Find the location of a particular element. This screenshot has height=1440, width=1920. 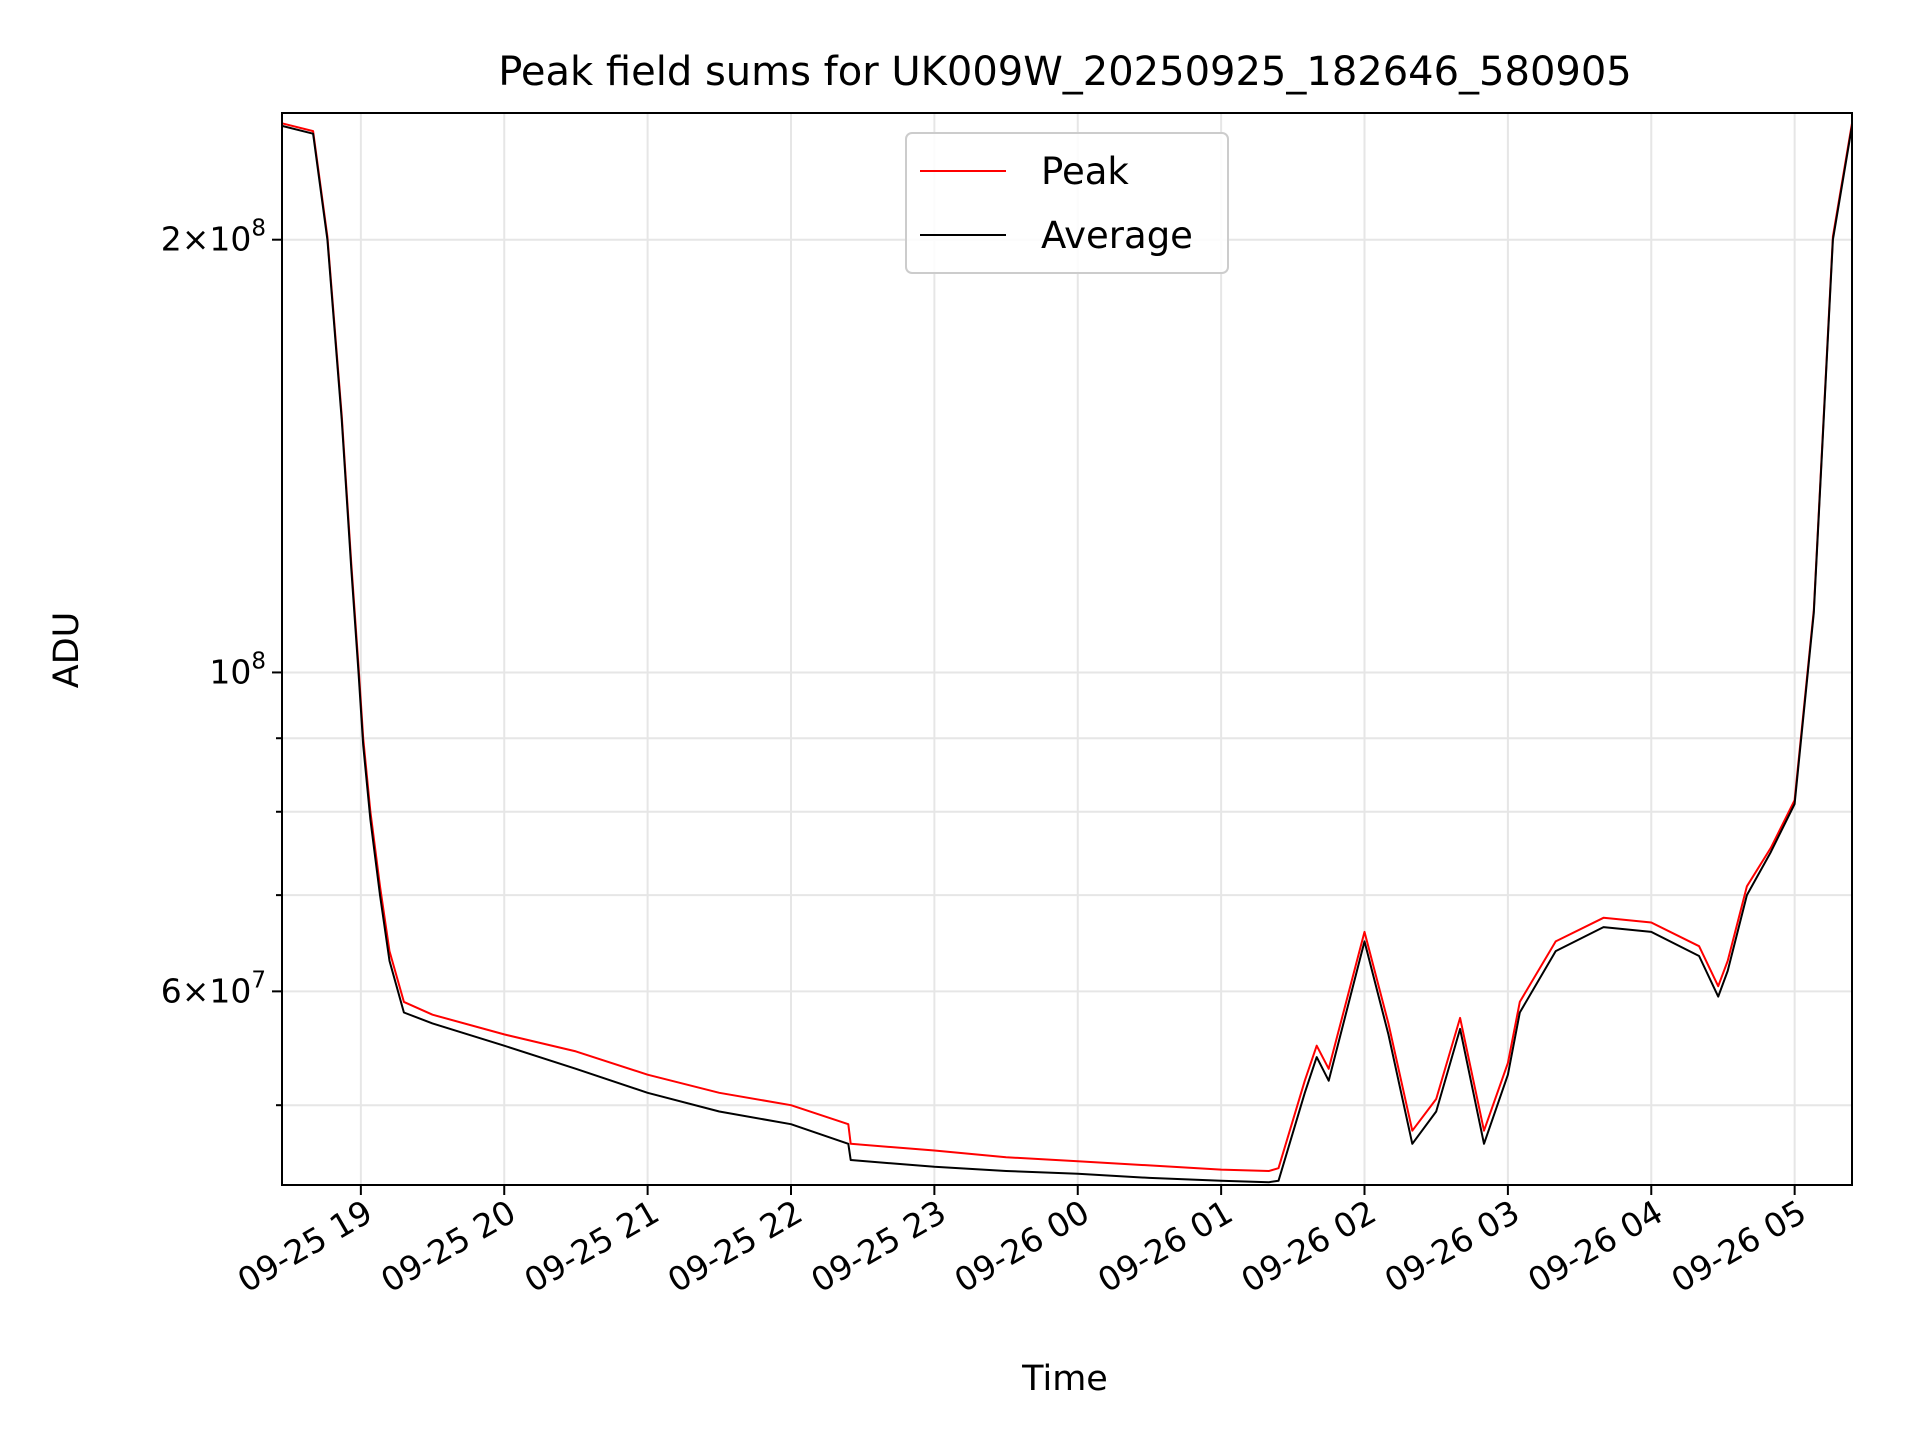

x-tick-label: 09-26 04 is located at coordinates (1595, 1246).